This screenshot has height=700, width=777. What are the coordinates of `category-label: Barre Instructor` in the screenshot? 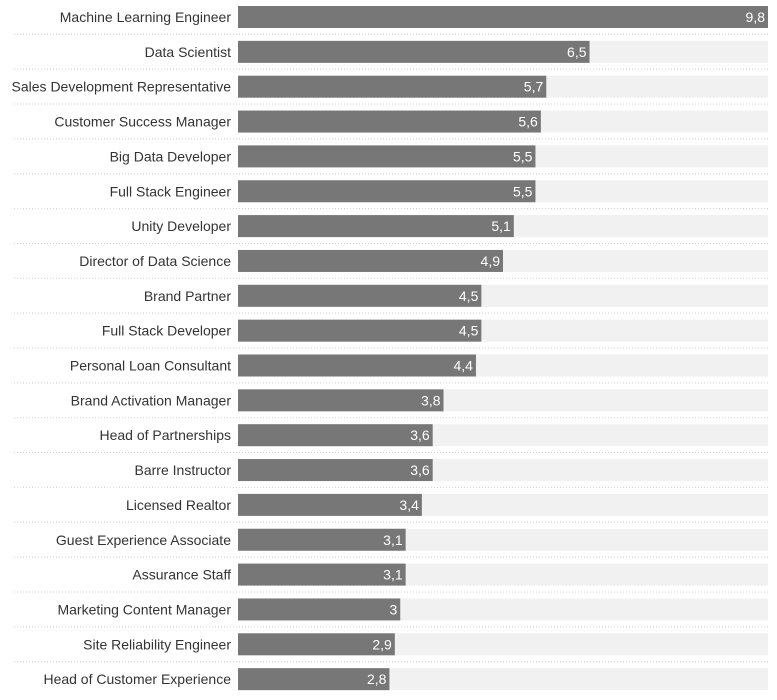 It's located at (183, 470).